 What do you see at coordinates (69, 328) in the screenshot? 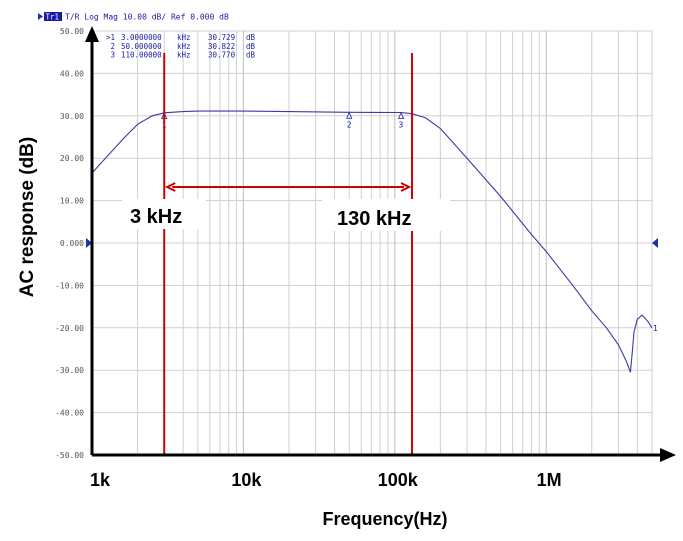
I see `y-tick-label: -20.00` at bounding box center [69, 328].